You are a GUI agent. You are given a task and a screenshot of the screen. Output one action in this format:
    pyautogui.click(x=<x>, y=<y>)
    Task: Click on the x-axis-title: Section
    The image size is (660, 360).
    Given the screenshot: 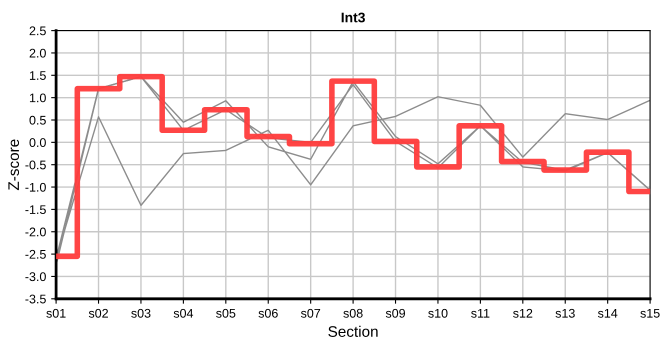 What is the action you would take?
    pyautogui.click(x=353, y=331)
    